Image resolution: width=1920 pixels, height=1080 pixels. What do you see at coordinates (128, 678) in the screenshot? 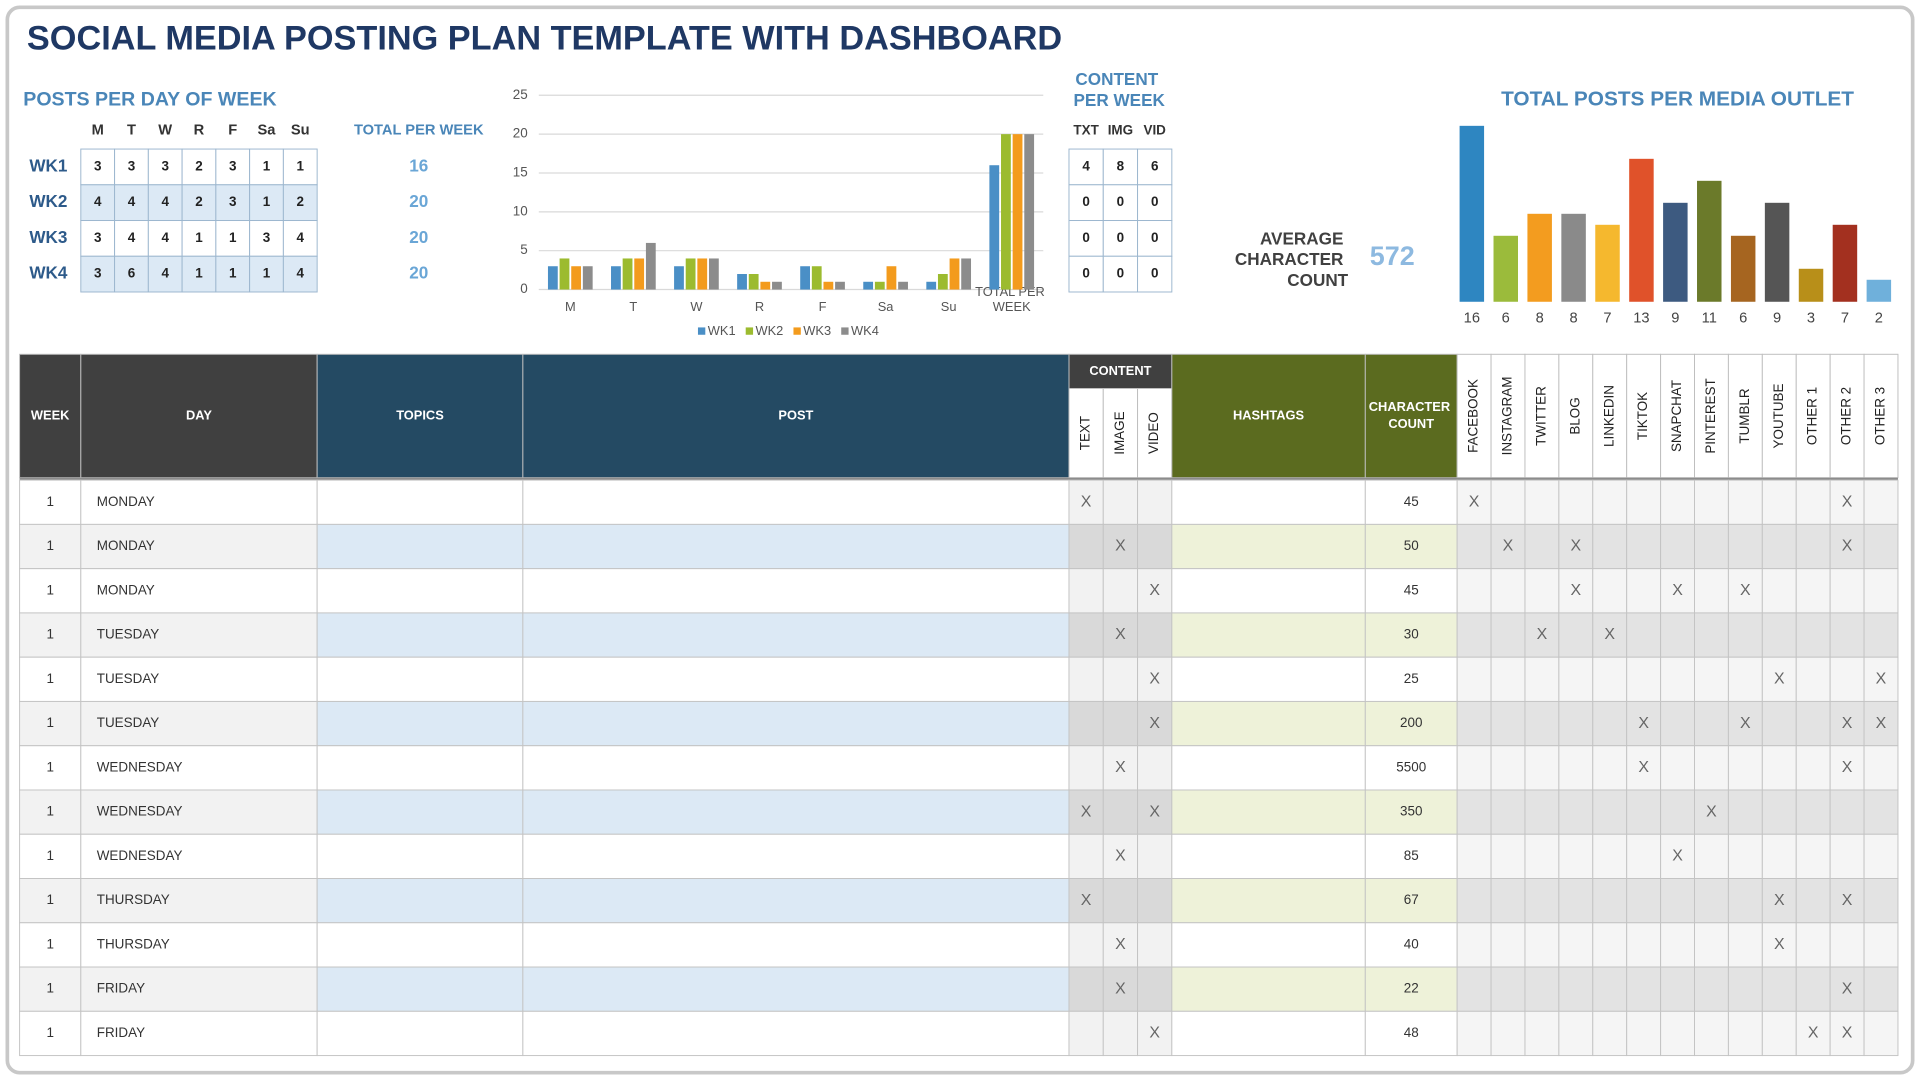
I see `cell-text: TUESDAY` at bounding box center [128, 678].